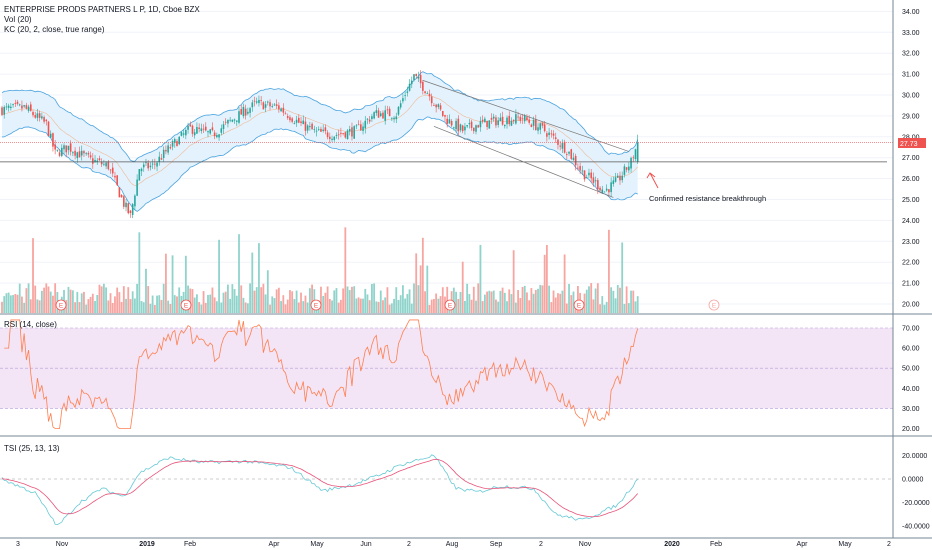 This screenshot has height=550, width=932. What do you see at coordinates (30, 324) in the screenshot?
I see `rsi-legend: RSI (14, close)` at bounding box center [30, 324].